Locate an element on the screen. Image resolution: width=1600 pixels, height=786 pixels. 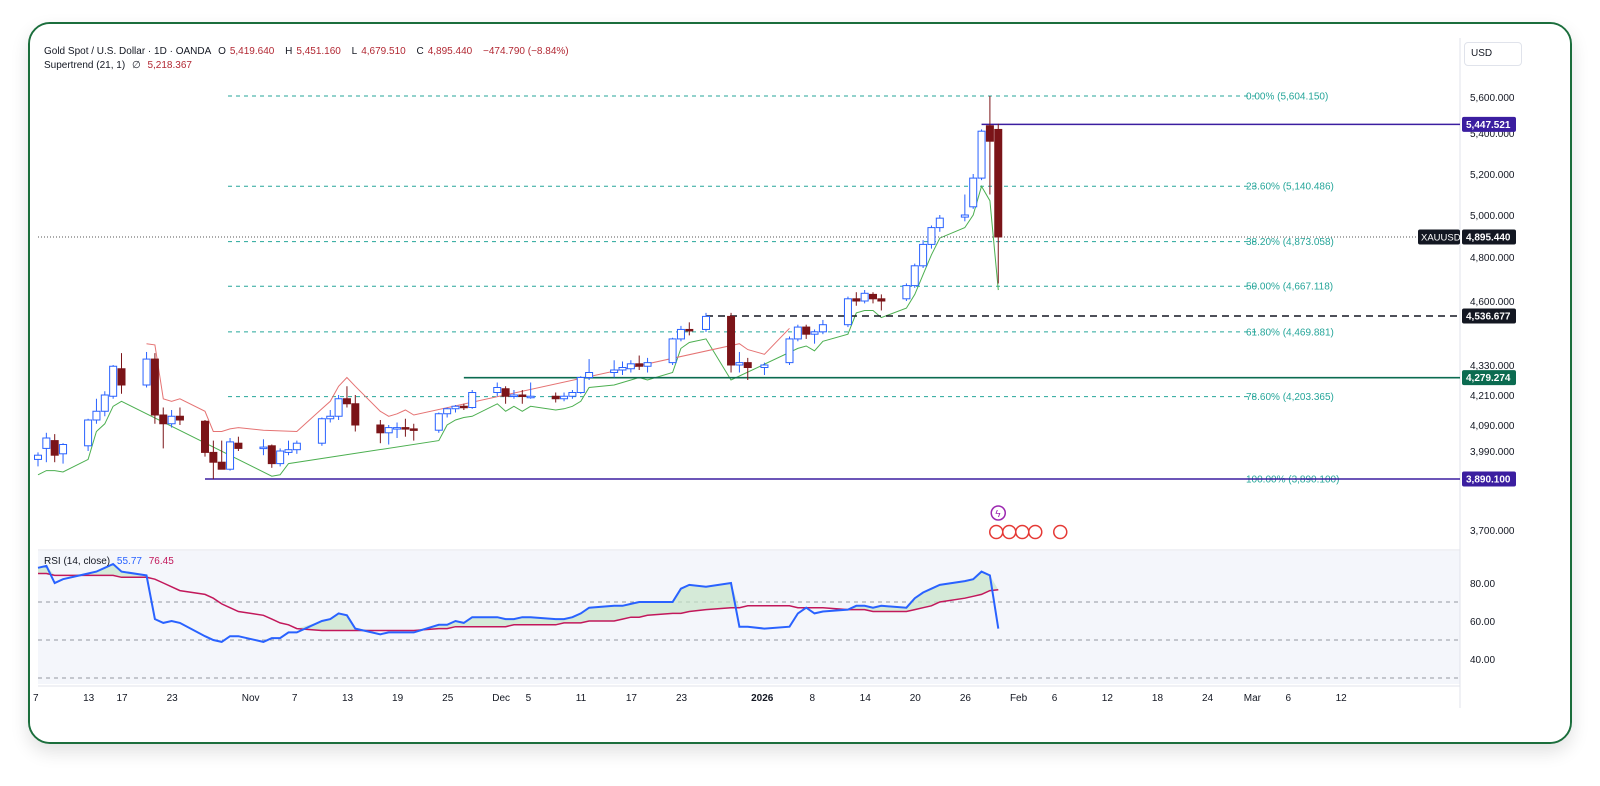
time-tick-label: 6 is located at coordinates (1289, 698).